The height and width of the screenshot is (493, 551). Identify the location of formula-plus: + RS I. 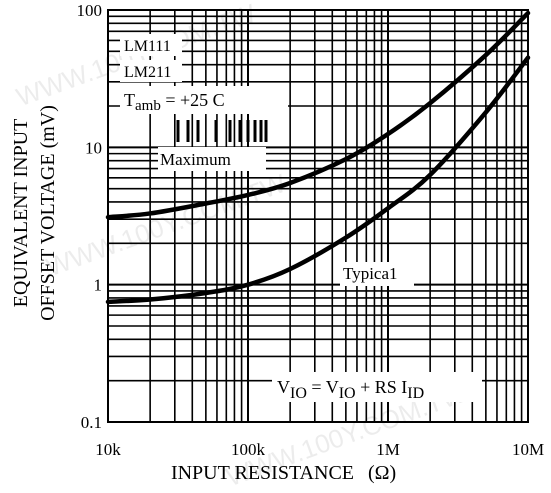
(382, 387).